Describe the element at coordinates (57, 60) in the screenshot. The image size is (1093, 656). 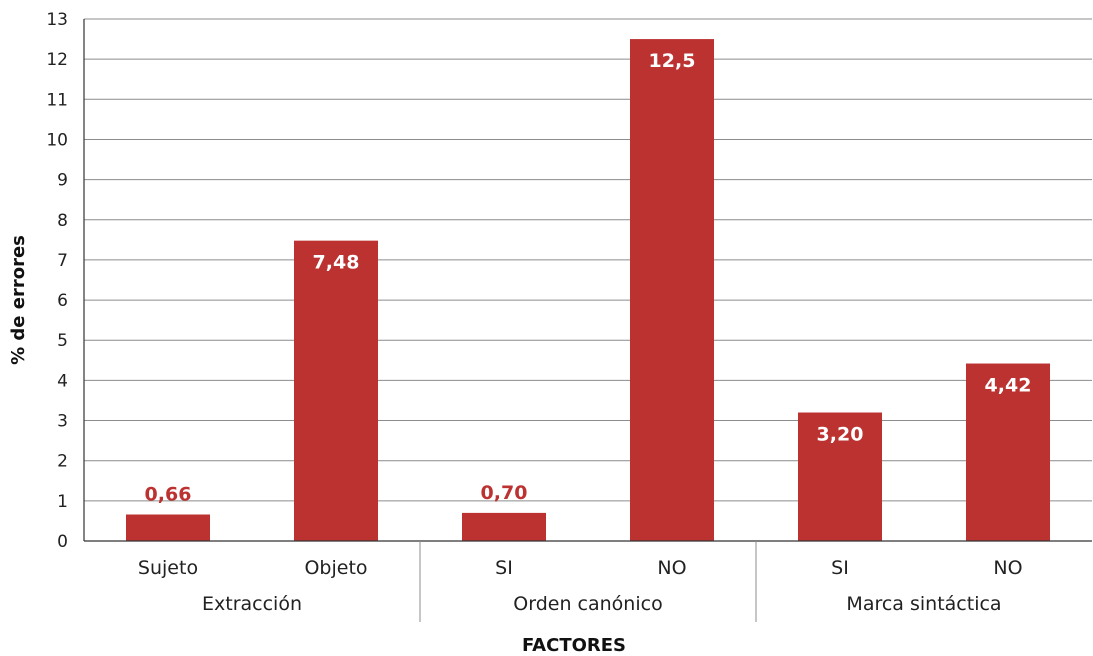
I see `y-tick-label: 12` at that location.